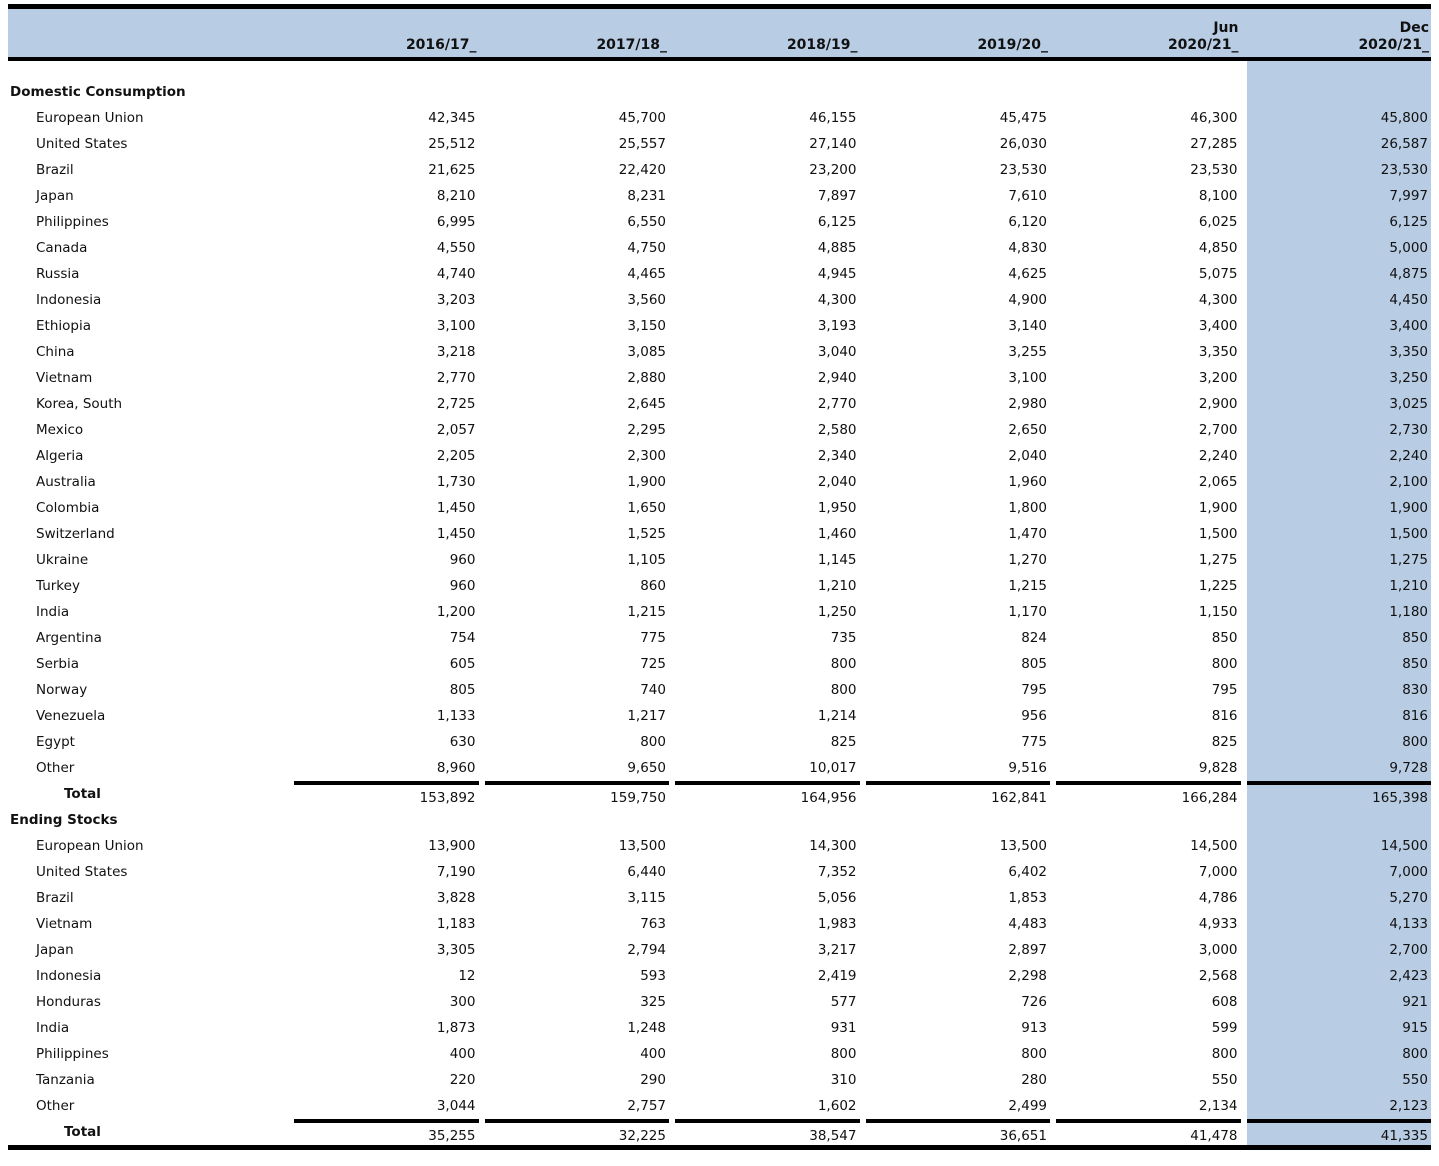  Describe the element at coordinates (456, 248) in the screenshot. I see `value-cell: 4,550` at that location.